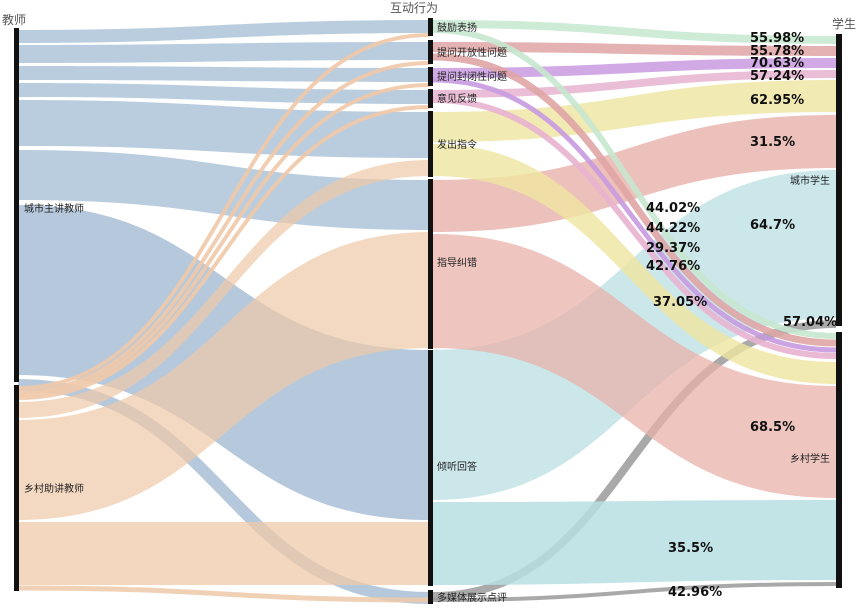 The height and width of the screenshot is (608, 864). I want to click on label-listen: 倾听回答, so click(457, 466).